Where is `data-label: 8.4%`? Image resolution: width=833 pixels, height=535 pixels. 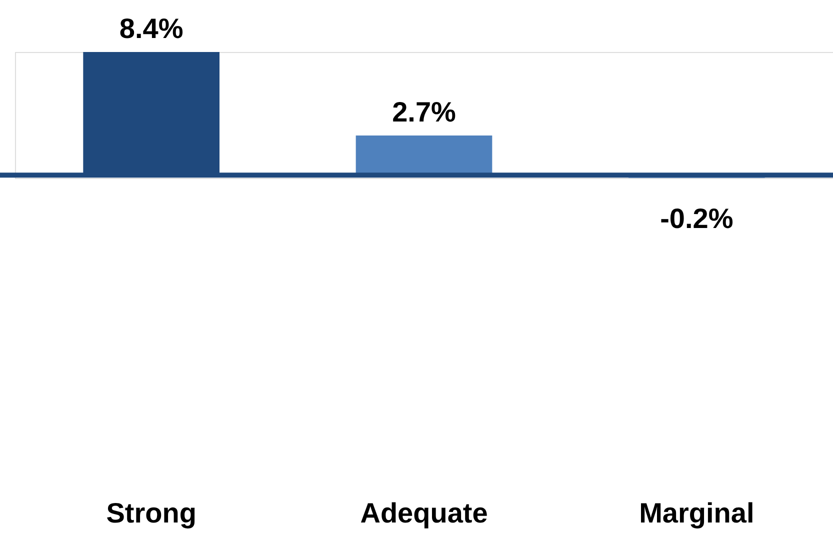 data-label: 8.4% is located at coordinates (151, 28).